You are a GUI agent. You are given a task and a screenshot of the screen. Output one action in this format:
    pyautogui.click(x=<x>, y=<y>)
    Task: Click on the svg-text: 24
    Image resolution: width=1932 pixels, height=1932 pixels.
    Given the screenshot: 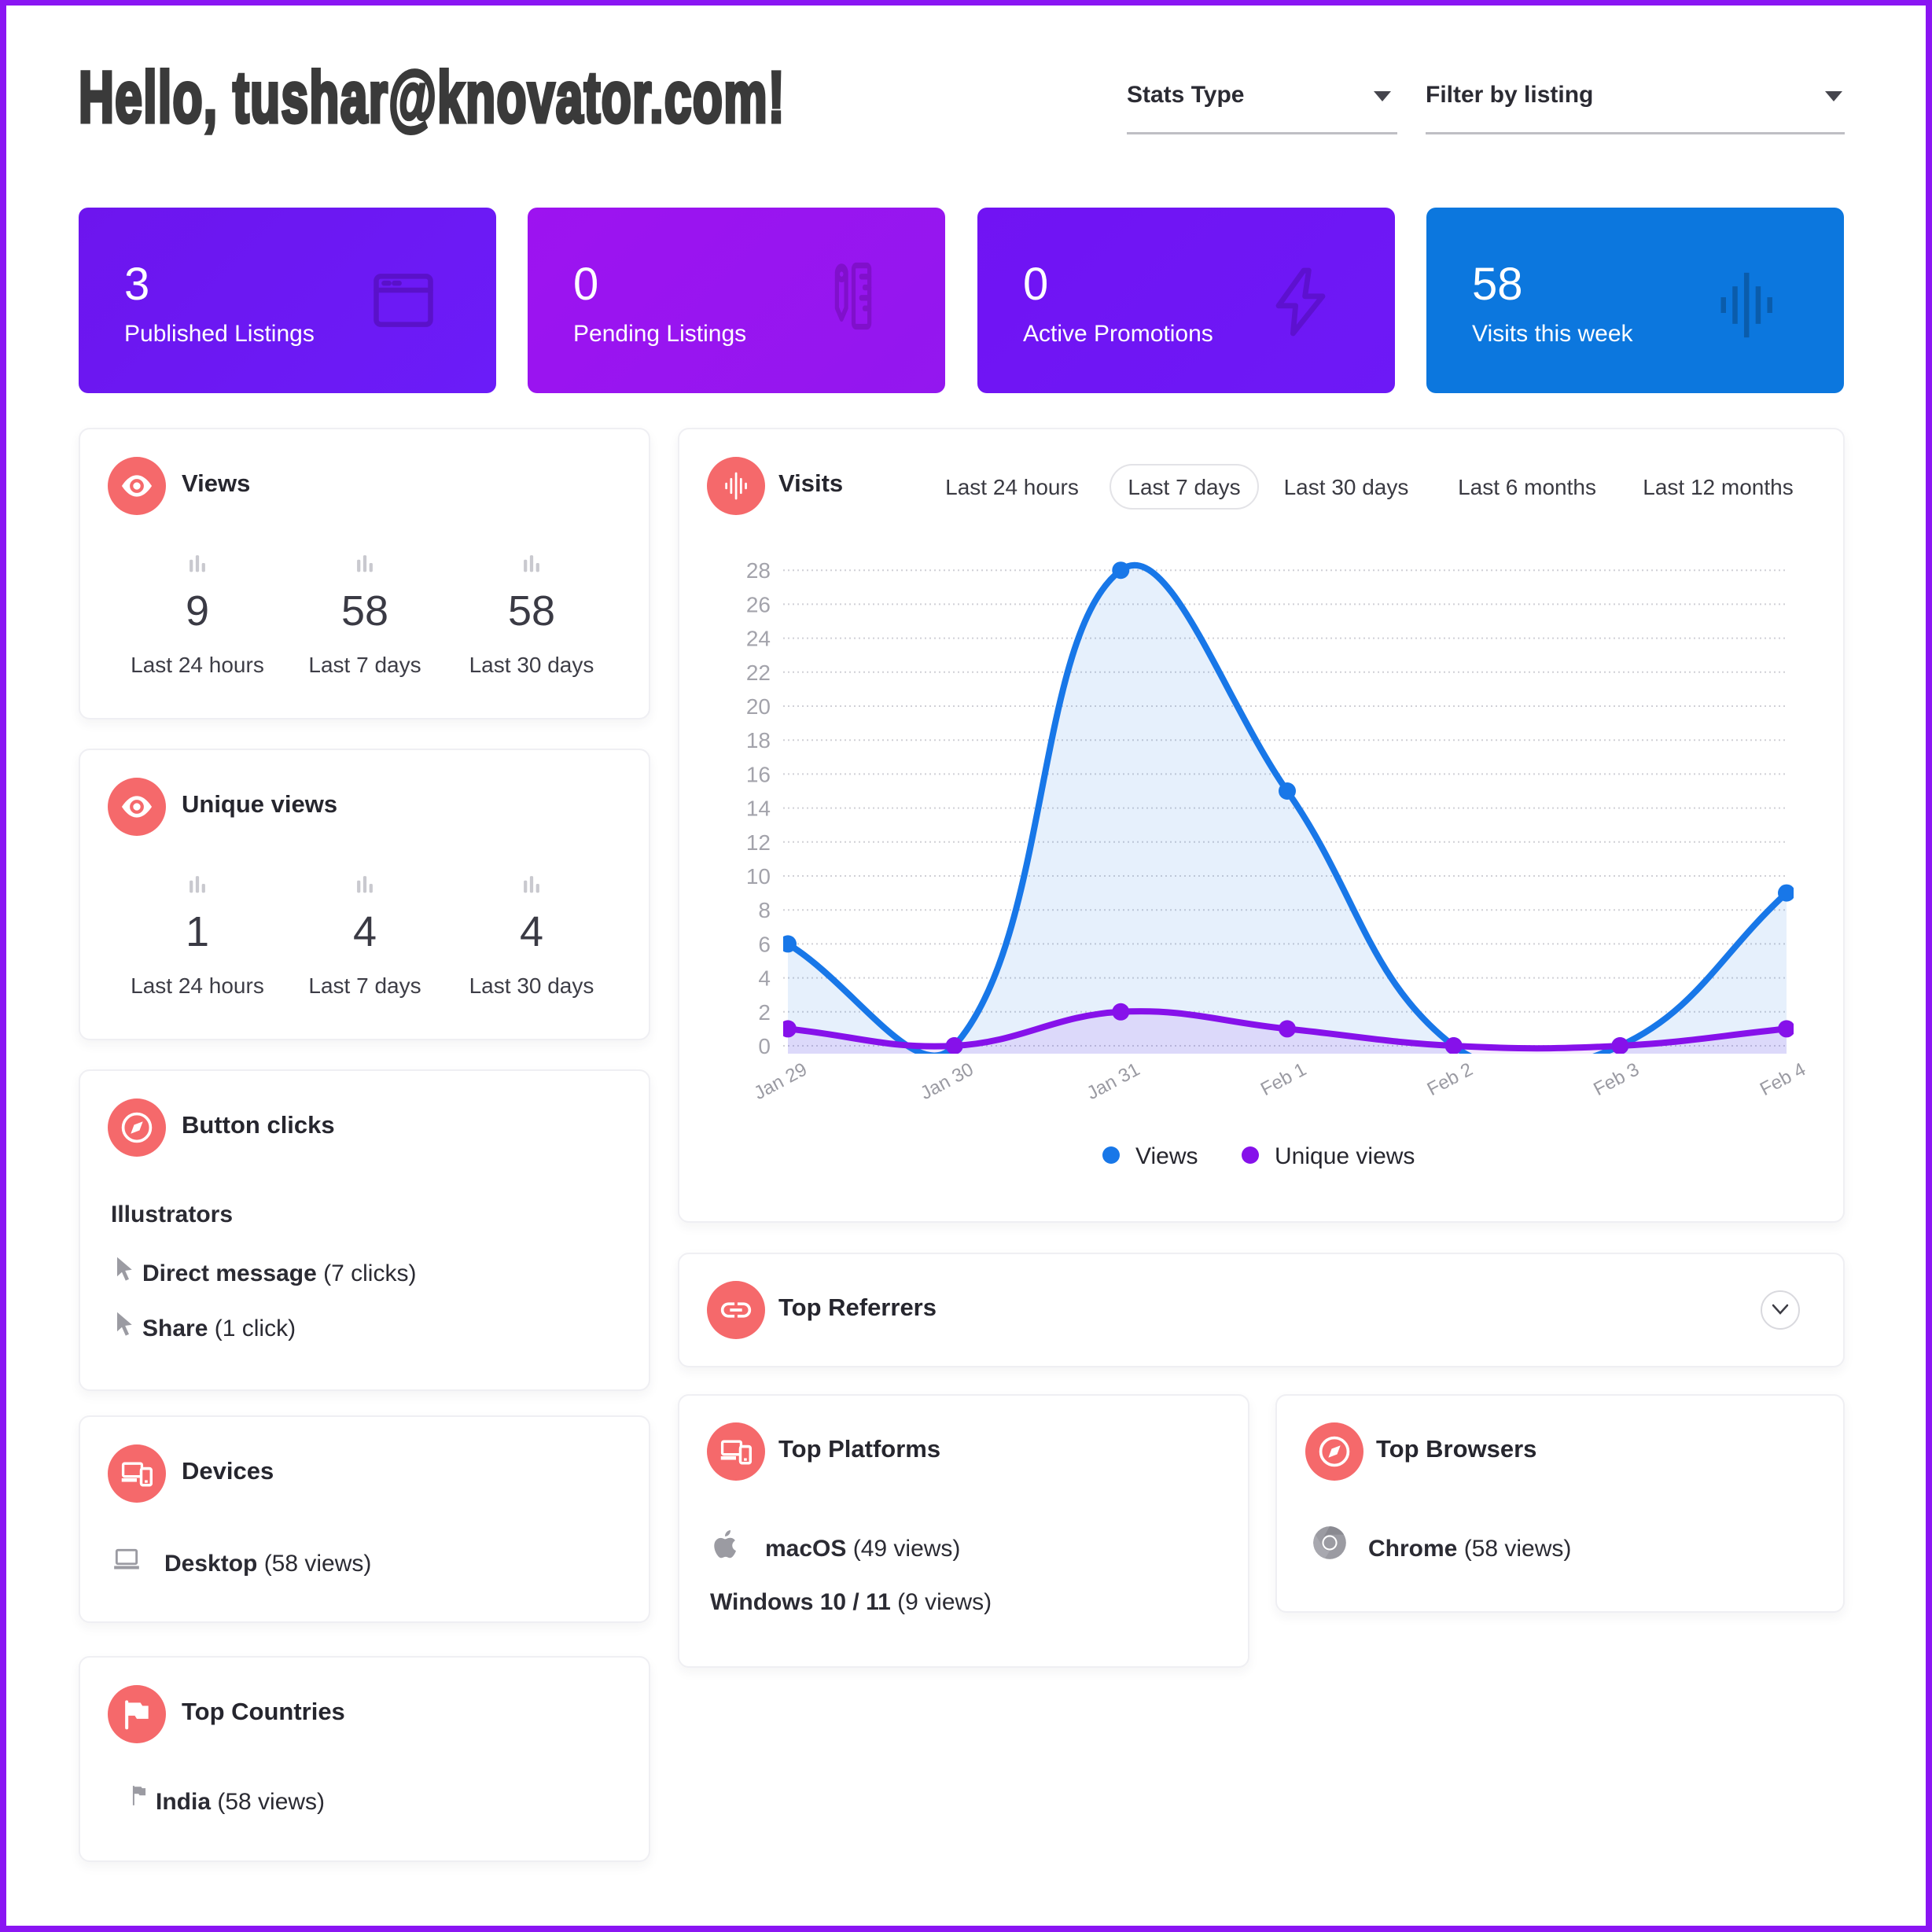 What is the action you would take?
    pyautogui.click(x=759, y=639)
    